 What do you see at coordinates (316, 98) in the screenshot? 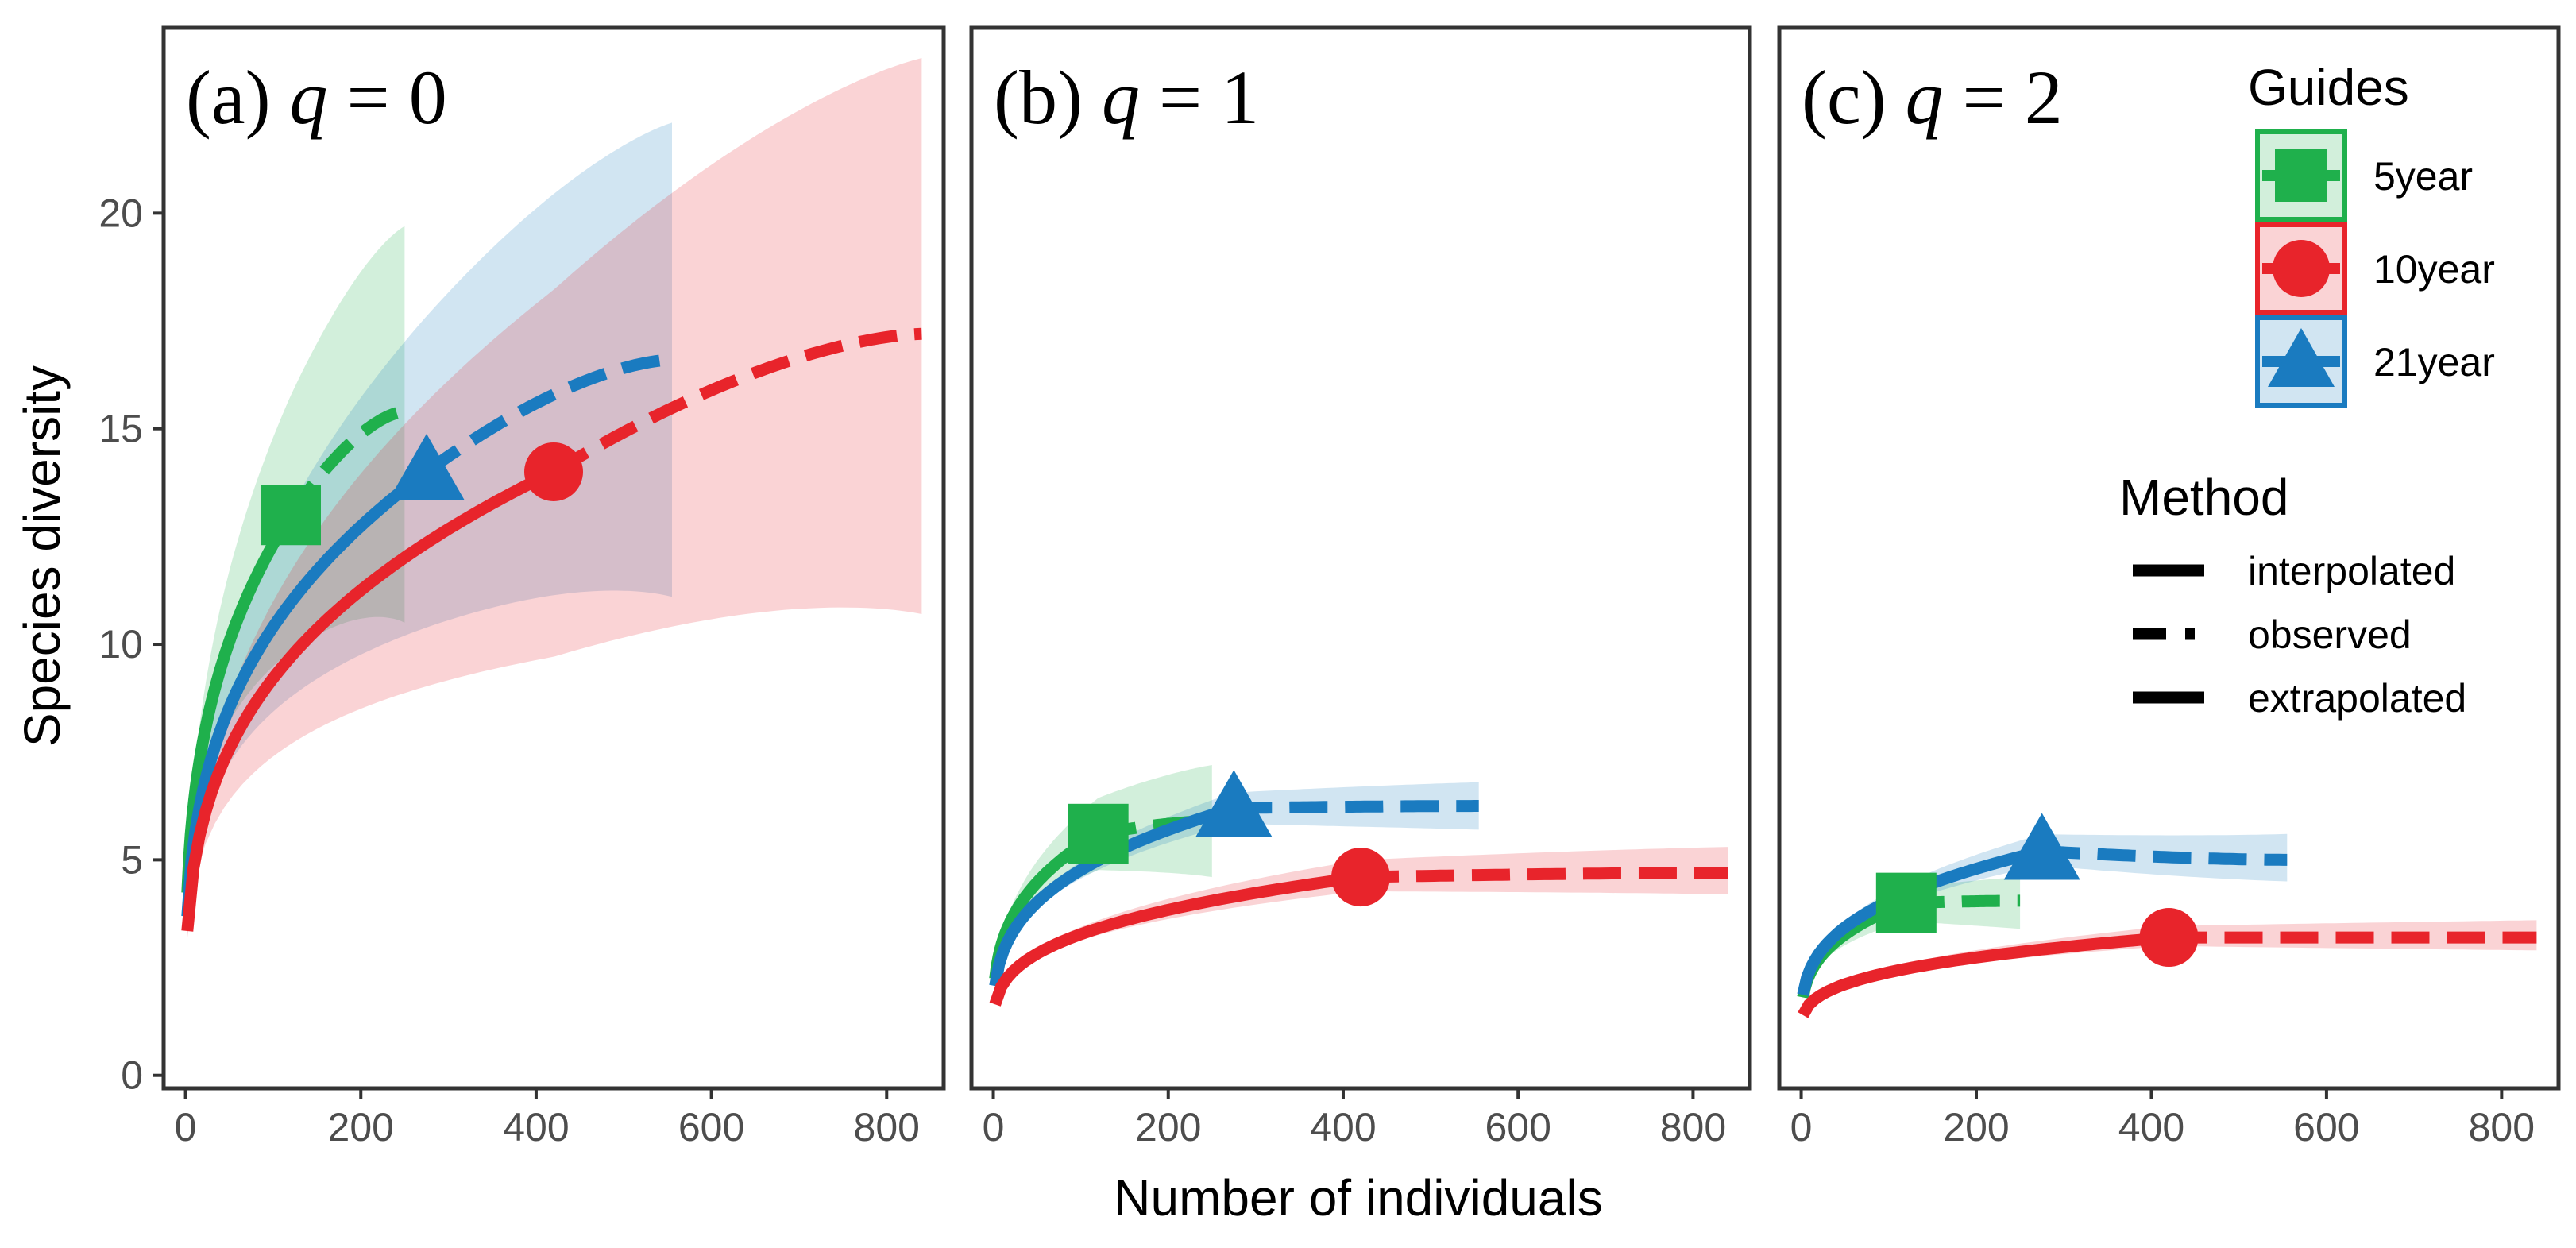
I see `panel-label-a: (a) q = 0` at bounding box center [316, 98].